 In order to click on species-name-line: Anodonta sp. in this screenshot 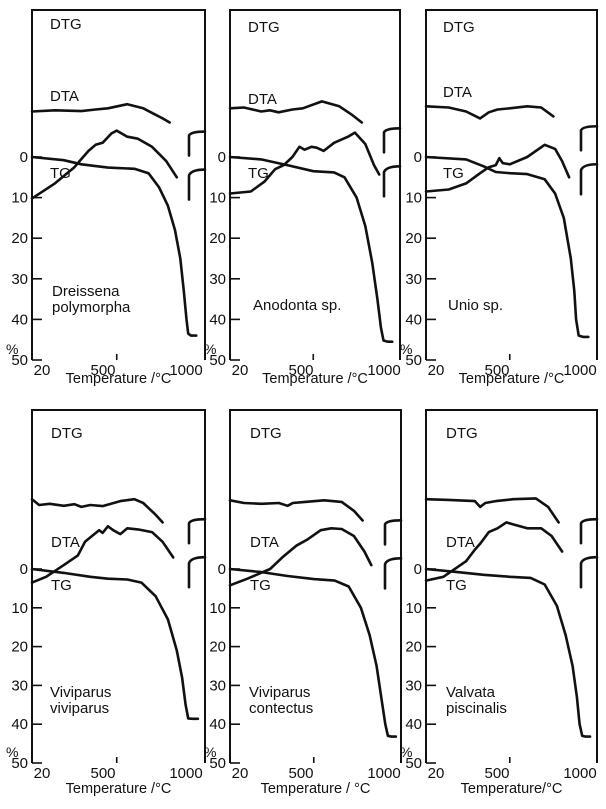, I will do `click(297, 305)`.